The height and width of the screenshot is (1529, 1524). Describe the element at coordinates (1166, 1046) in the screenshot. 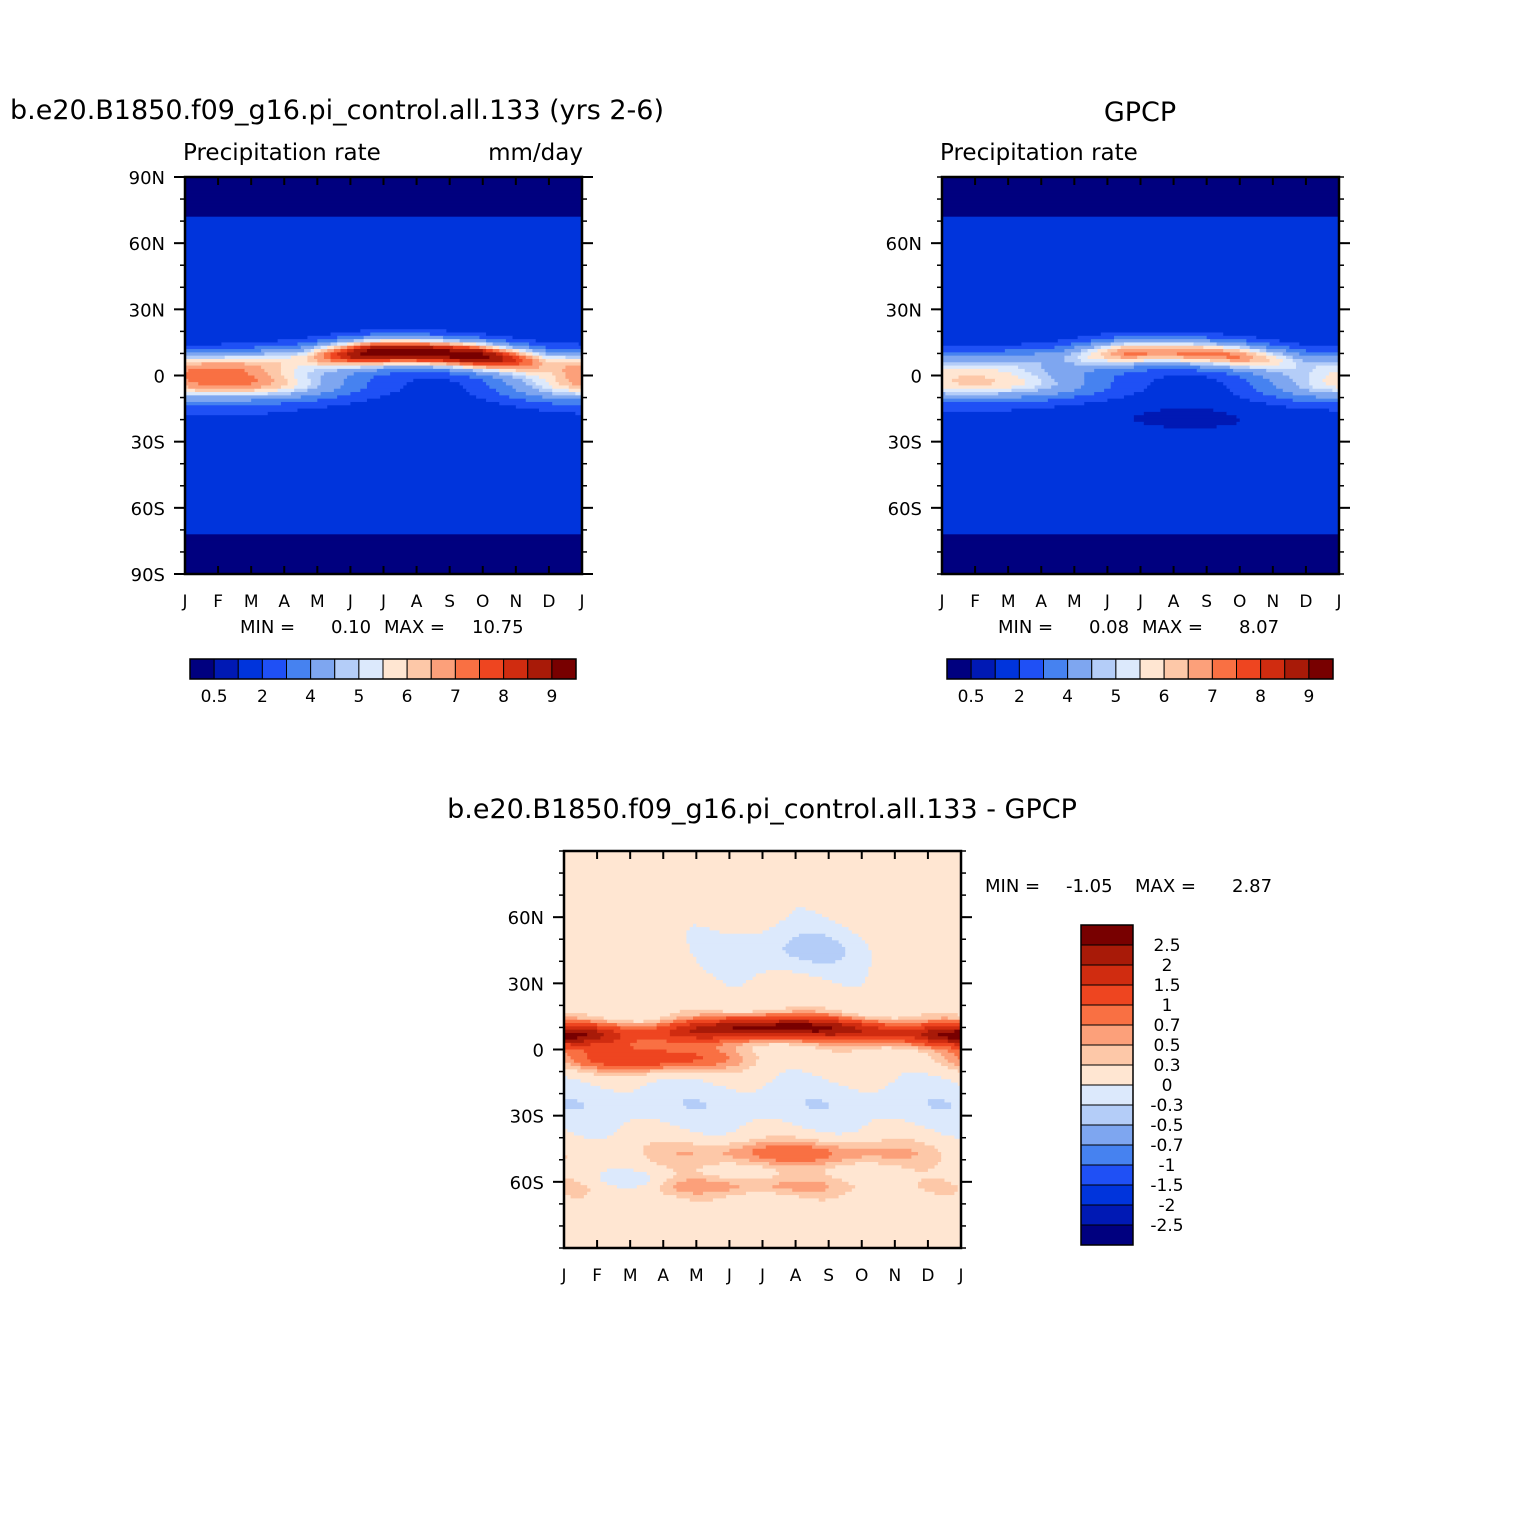

I see `panel-difference-colorbar-label: 0.5` at that location.